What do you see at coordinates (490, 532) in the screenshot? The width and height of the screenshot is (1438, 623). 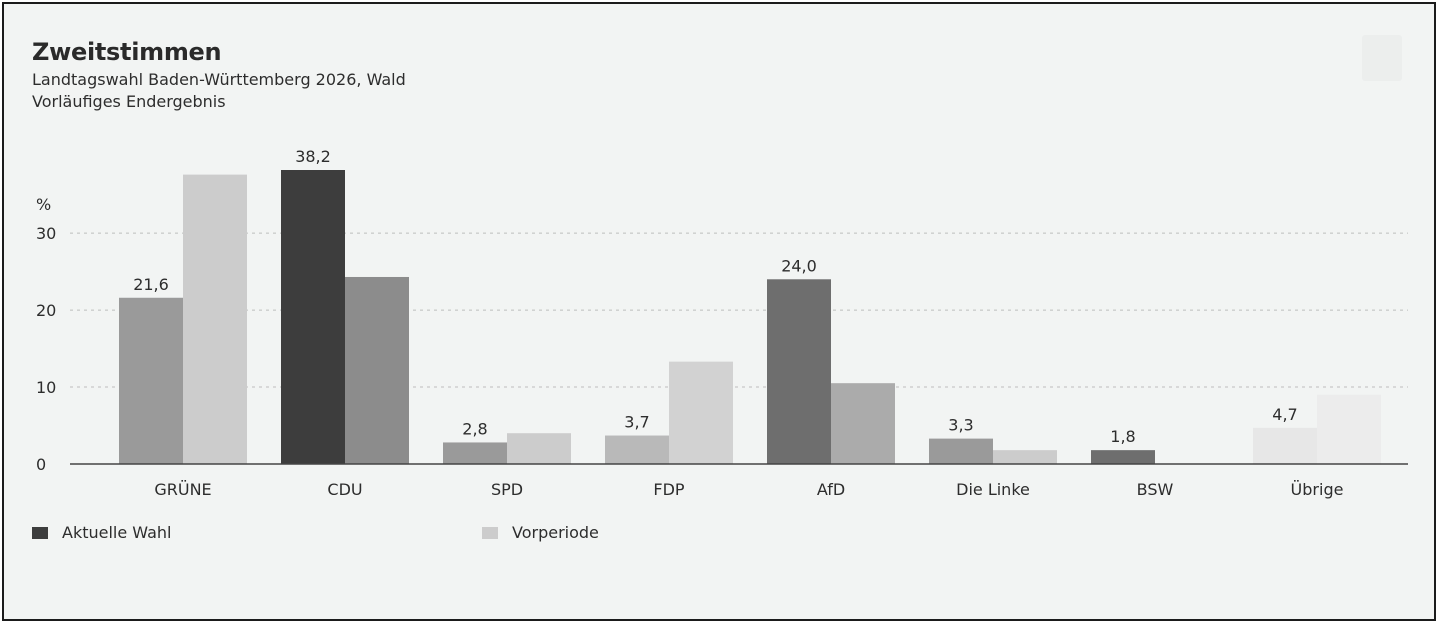 I see `legend-swatch-previous` at bounding box center [490, 532].